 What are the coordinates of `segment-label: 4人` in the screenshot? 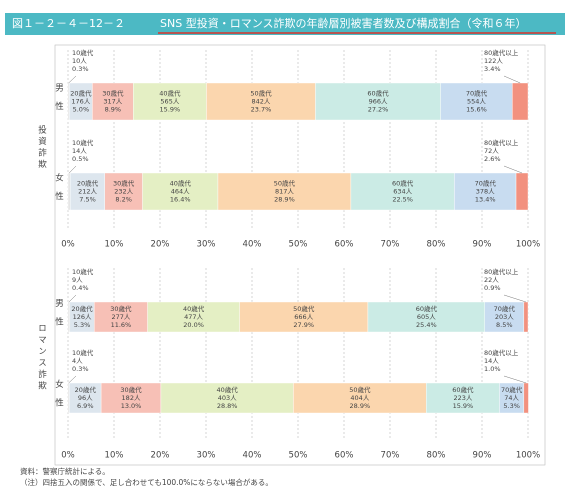 It's located at (77, 361).